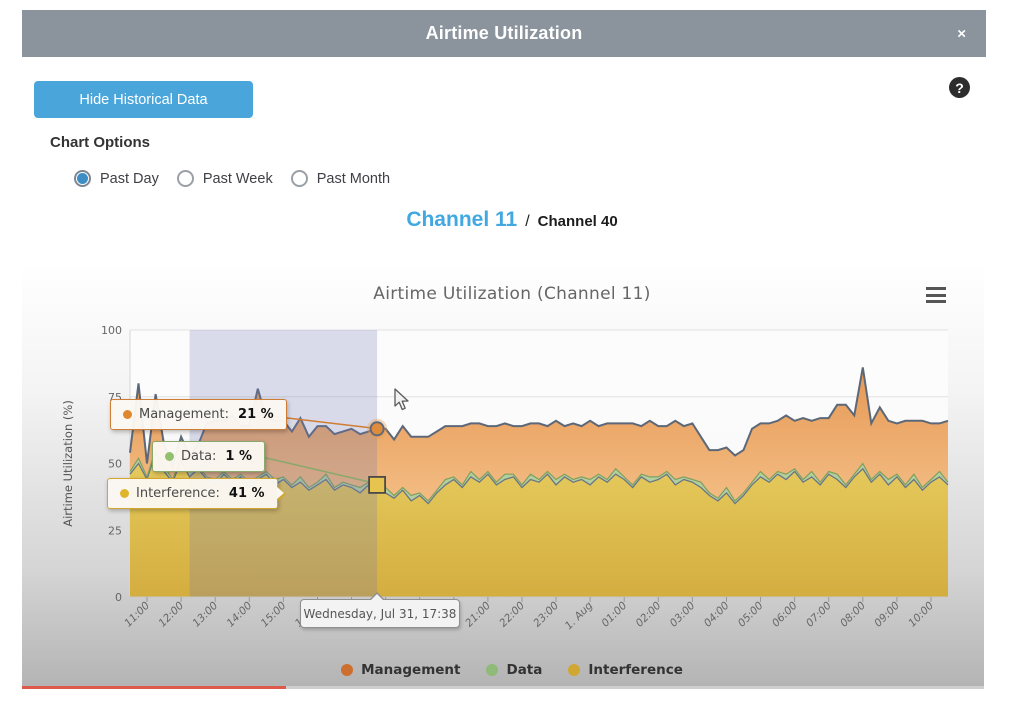 This screenshot has height=709, width=1024. Describe the element at coordinates (281, 493) in the screenshot. I see `tooltip-pointer` at that location.